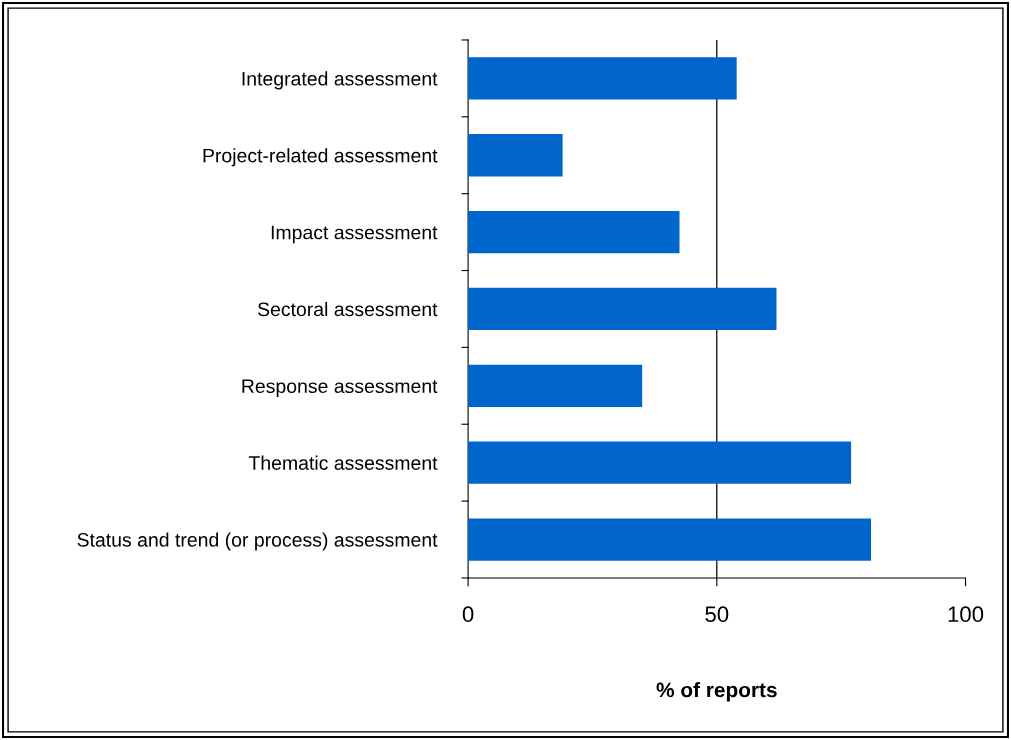 This screenshot has width=1011, height=740. Describe the element at coordinates (468, 614) in the screenshot. I see `x-tick-label: 0` at that location.